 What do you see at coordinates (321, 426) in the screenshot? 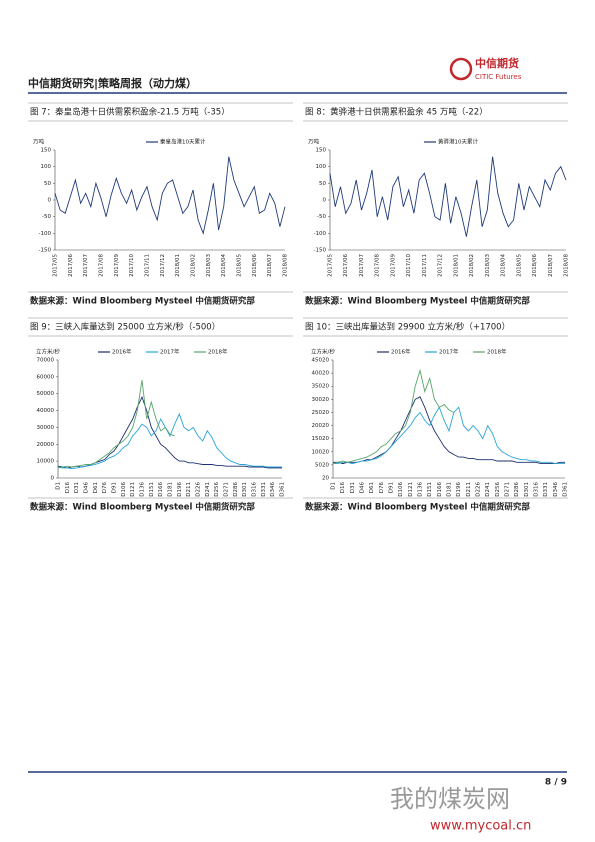
I see `y-tick-label: 20020` at bounding box center [321, 426].